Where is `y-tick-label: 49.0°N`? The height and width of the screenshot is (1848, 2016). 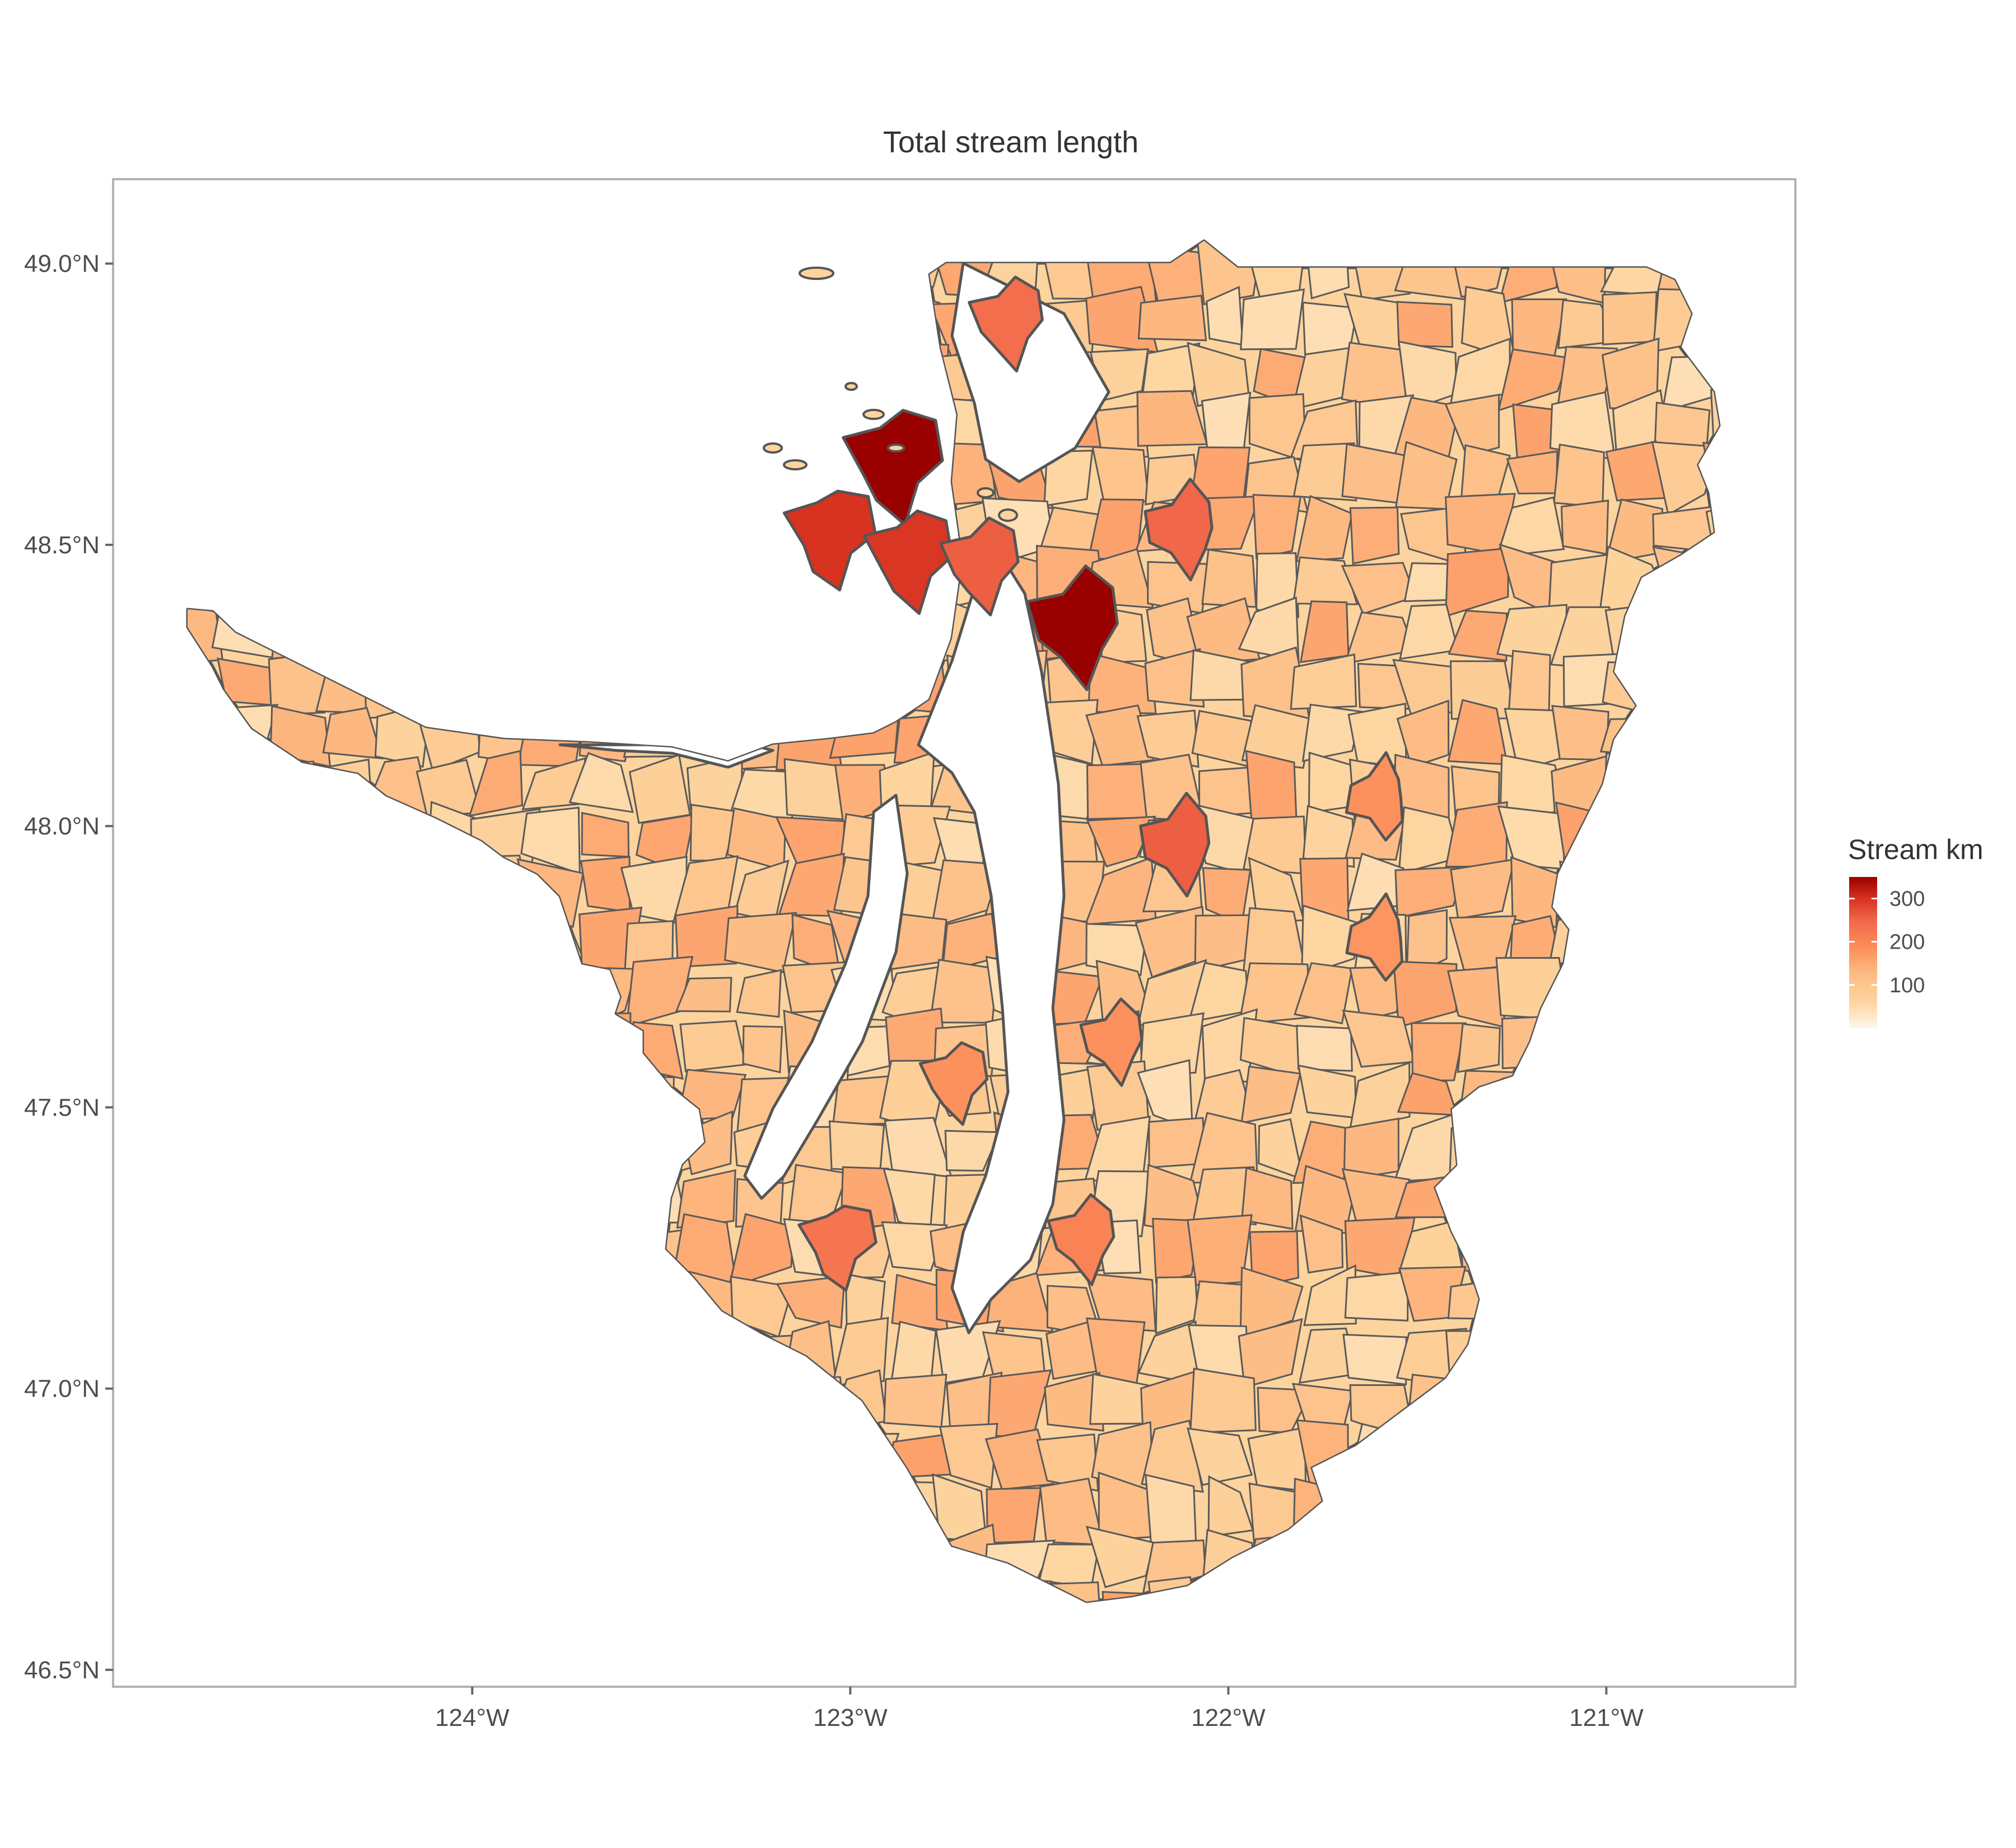
y-tick-label: 49.0°N is located at coordinates (62, 264).